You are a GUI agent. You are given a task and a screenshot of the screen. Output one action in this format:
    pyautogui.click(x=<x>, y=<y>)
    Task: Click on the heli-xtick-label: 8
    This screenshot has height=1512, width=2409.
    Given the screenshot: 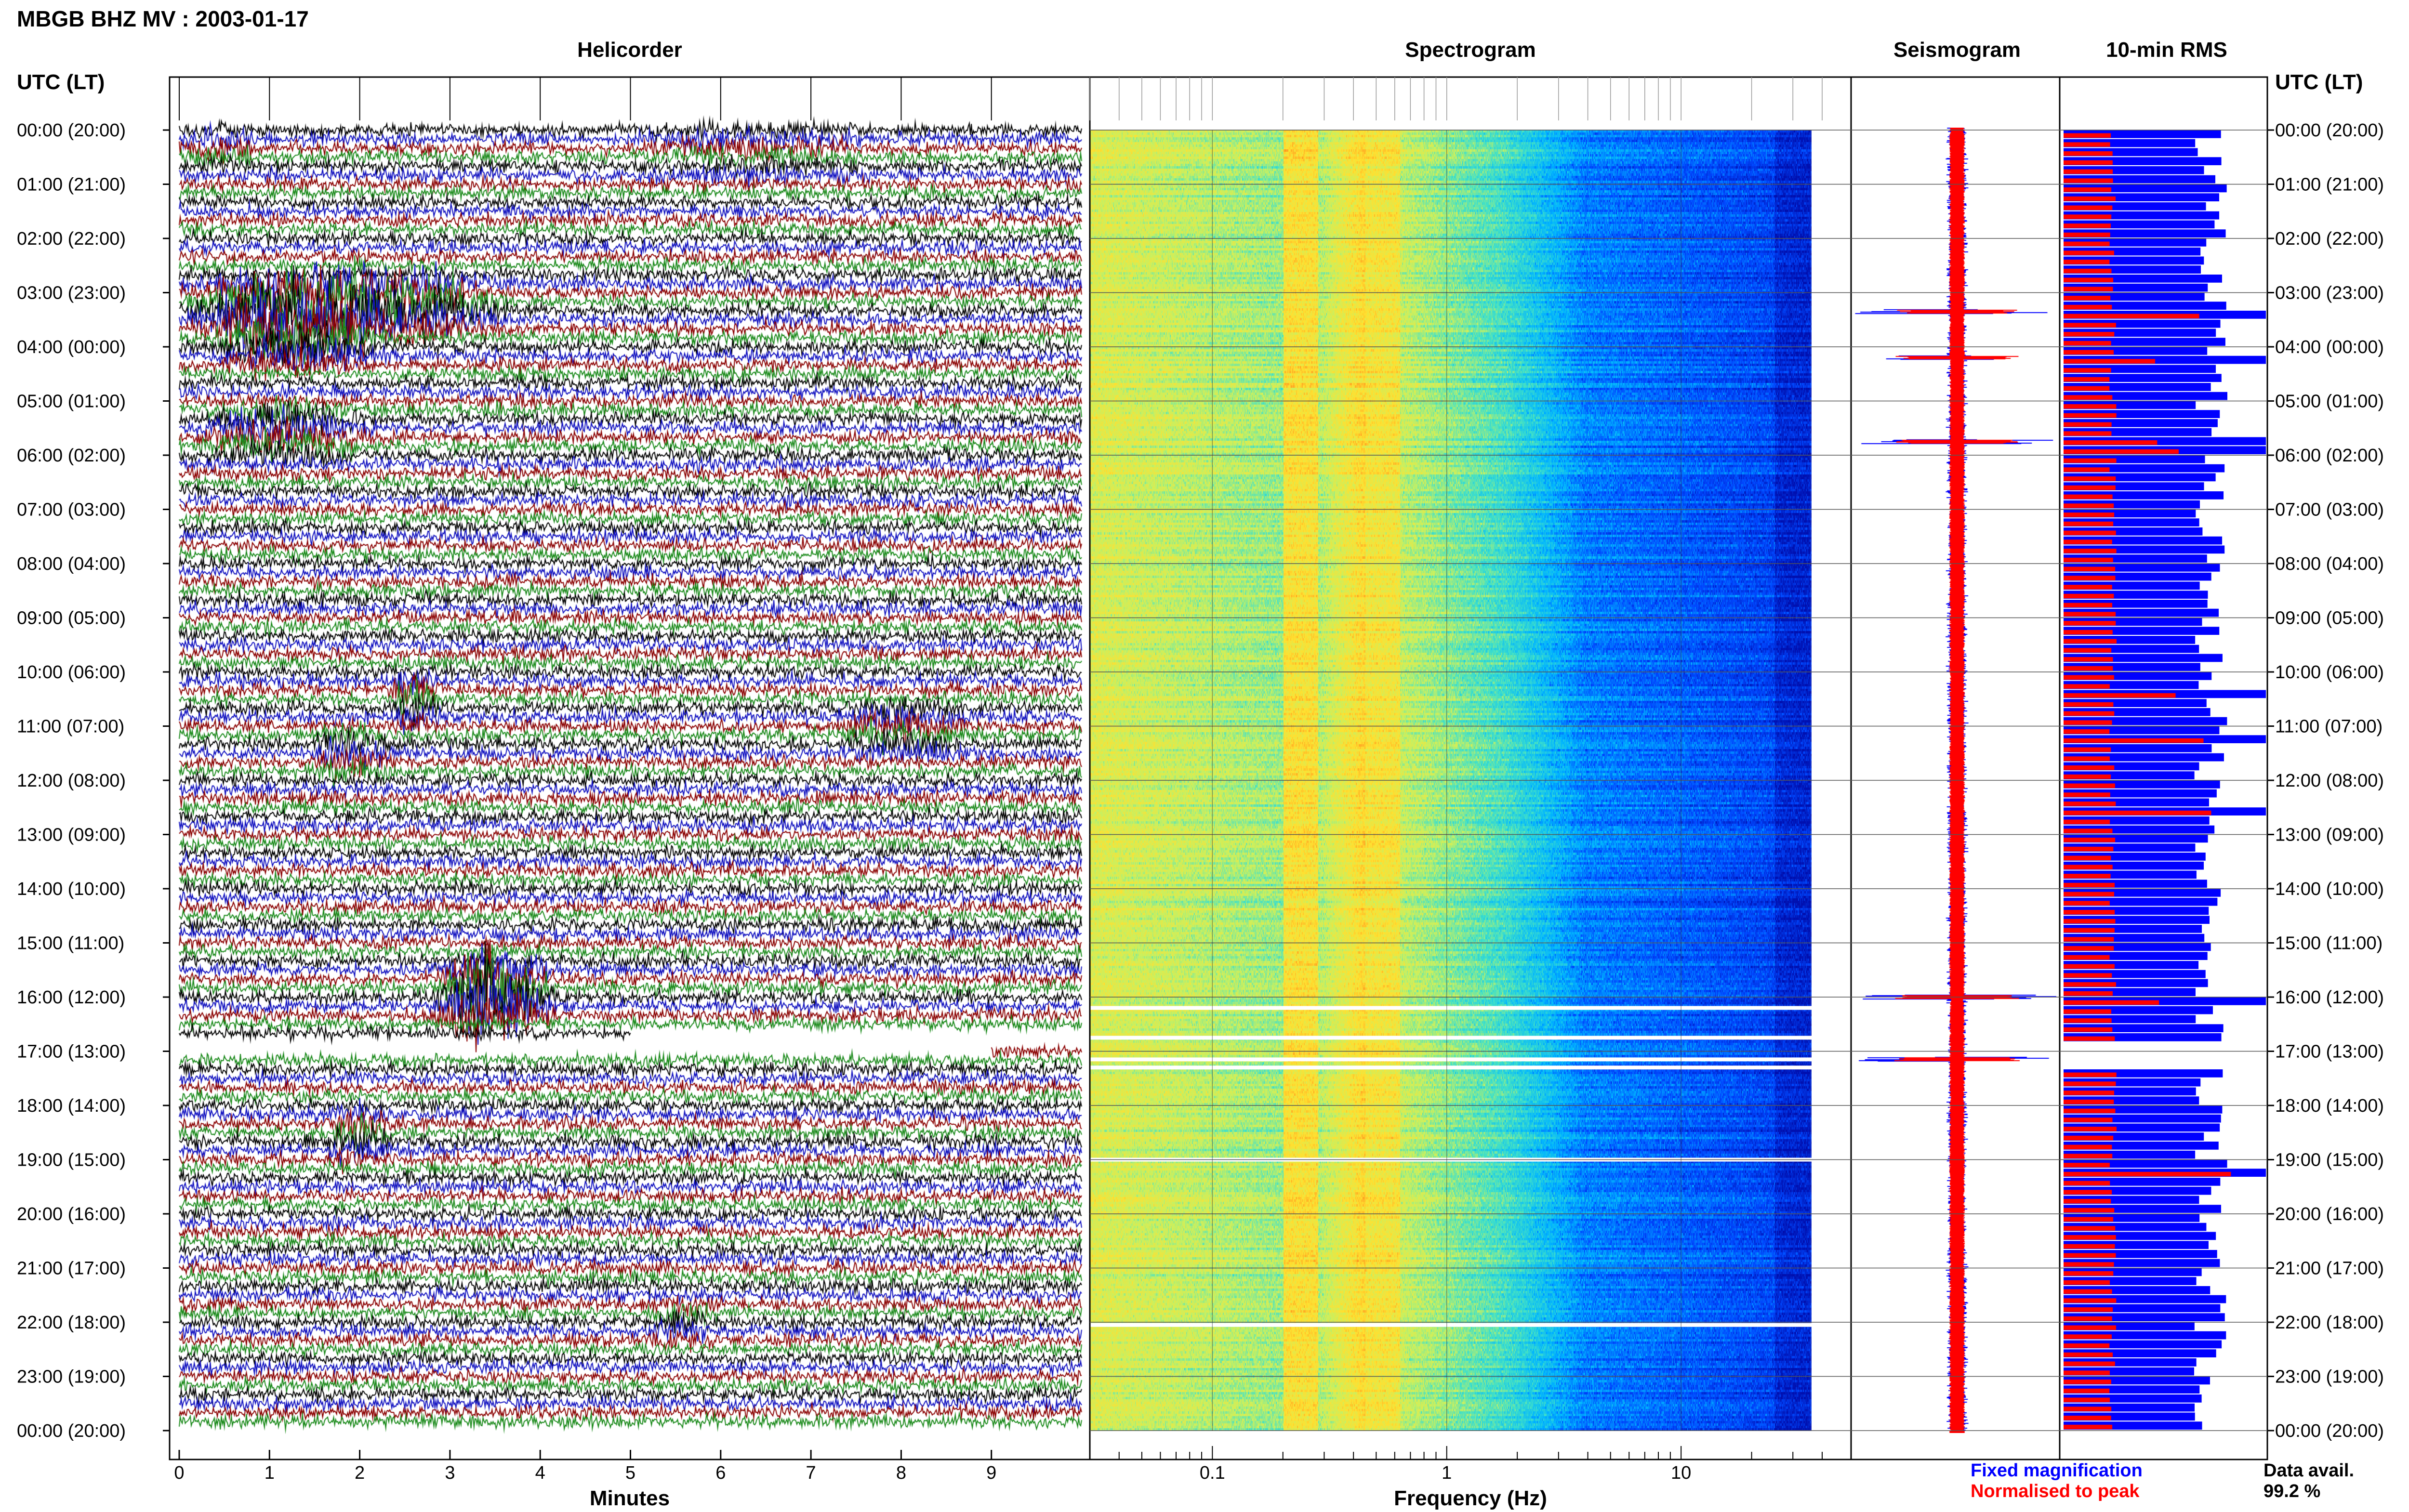 What is the action you would take?
    pyautogui.click(x=901, y=1473)
    